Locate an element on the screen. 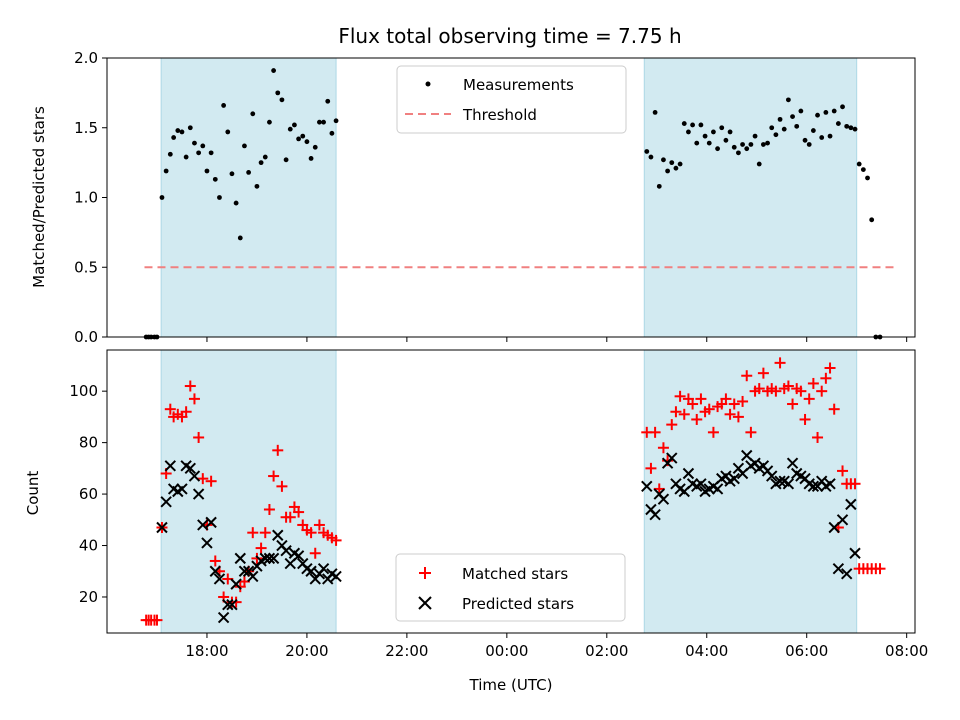 The image size is (960, 720). y-tick-label: 0.0 is located at coordinates (86, 337).